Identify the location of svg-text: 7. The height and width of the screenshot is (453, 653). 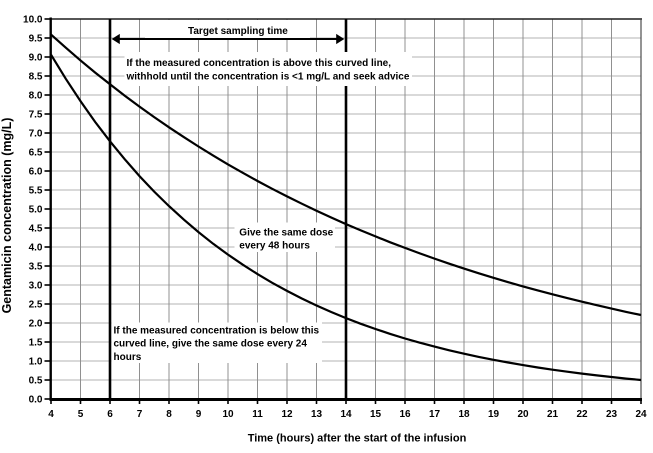
(140, 414).